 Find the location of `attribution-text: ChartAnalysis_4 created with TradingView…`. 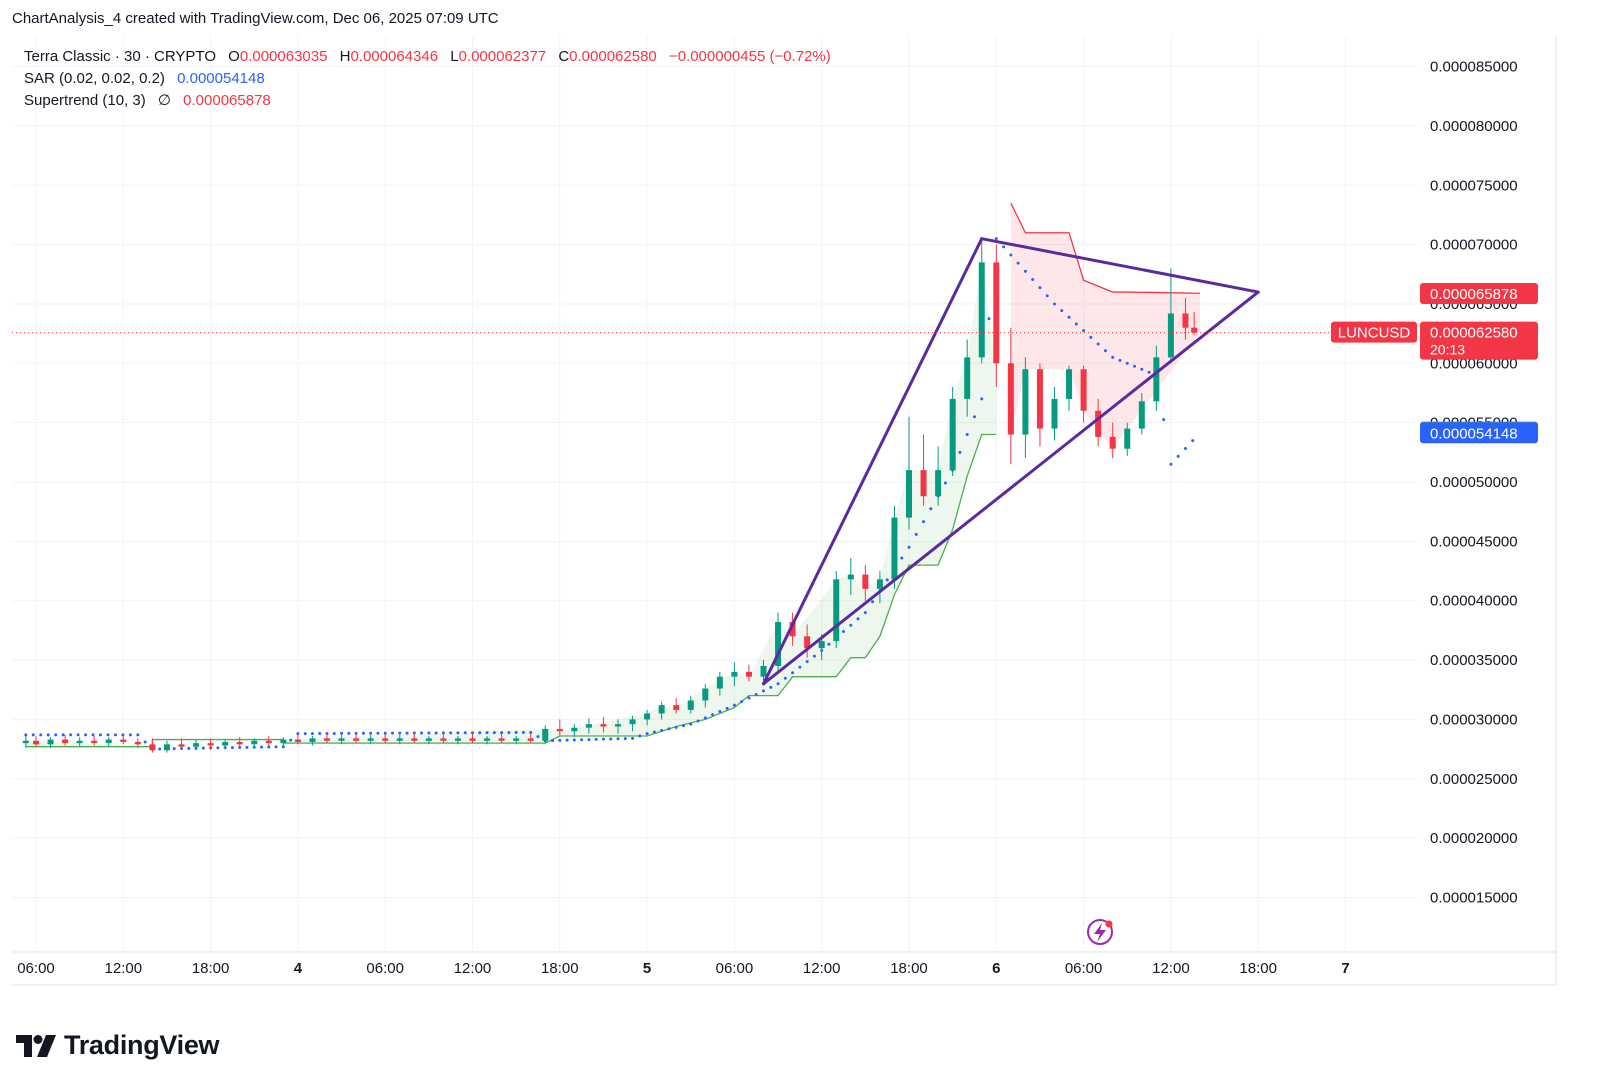

attribution-text: ChartAnalysis_4 created with TradingView… is located at coordinates (255, 18).